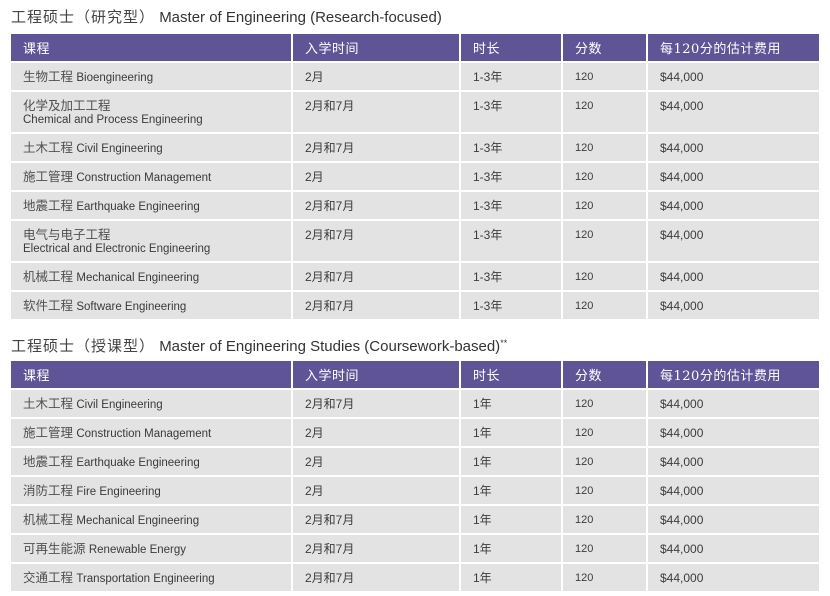 The image size is (830, 596). Describe the element at coordinates (152, 462) in the screenshot. I see `course-cell: 地震工程 Earthquake Engineering` at that location.